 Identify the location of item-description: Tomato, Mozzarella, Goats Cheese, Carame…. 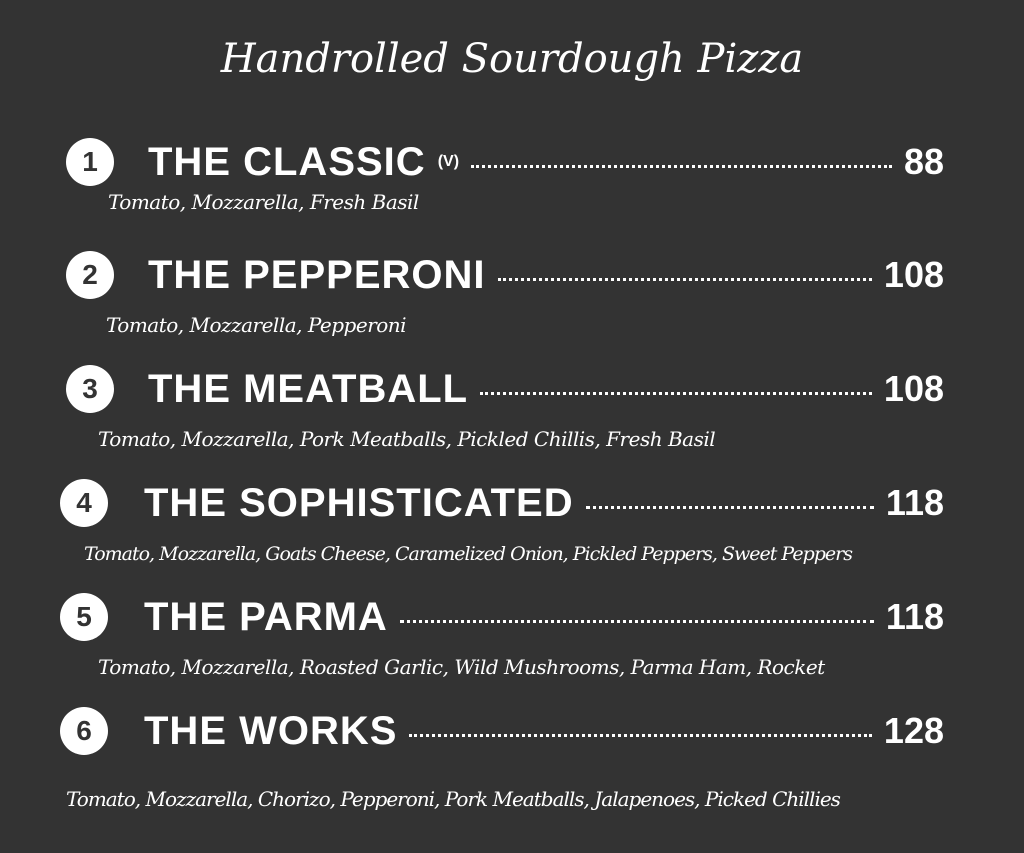
(468, 554).